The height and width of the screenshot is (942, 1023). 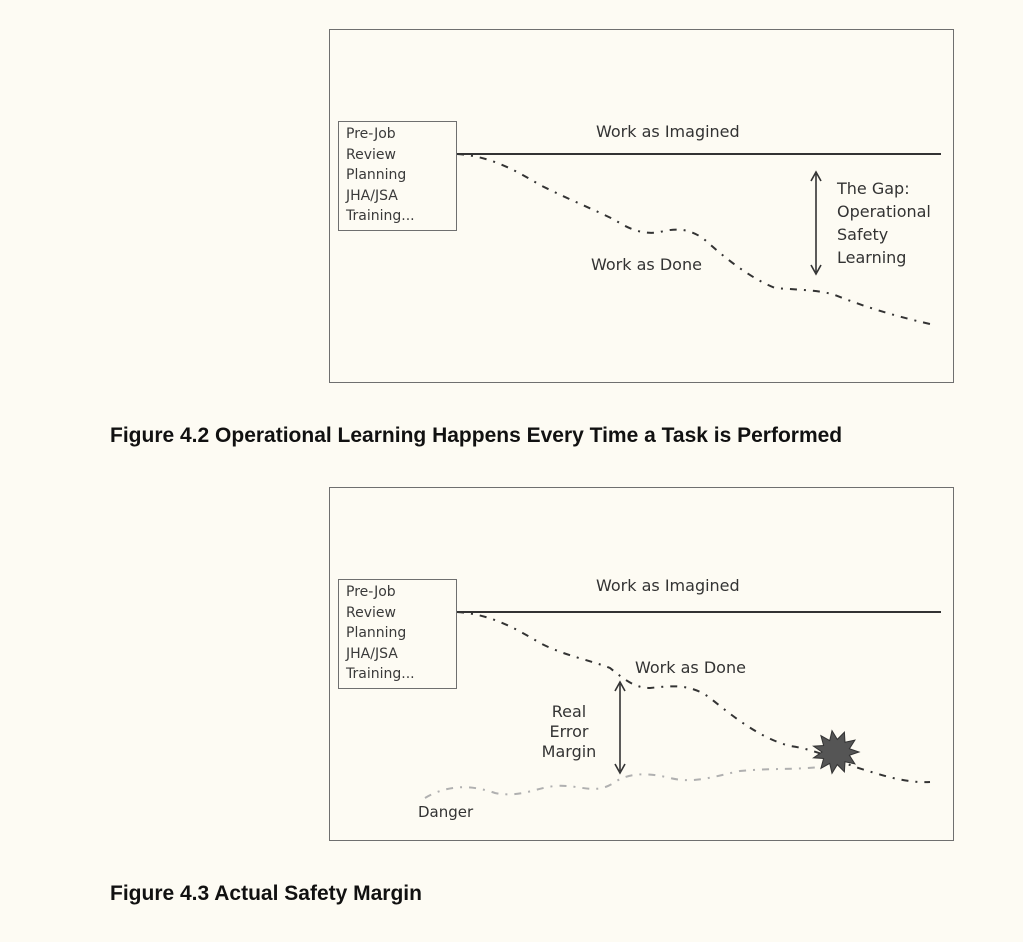 I want to click on danger-line, so click(x=622, y=782).